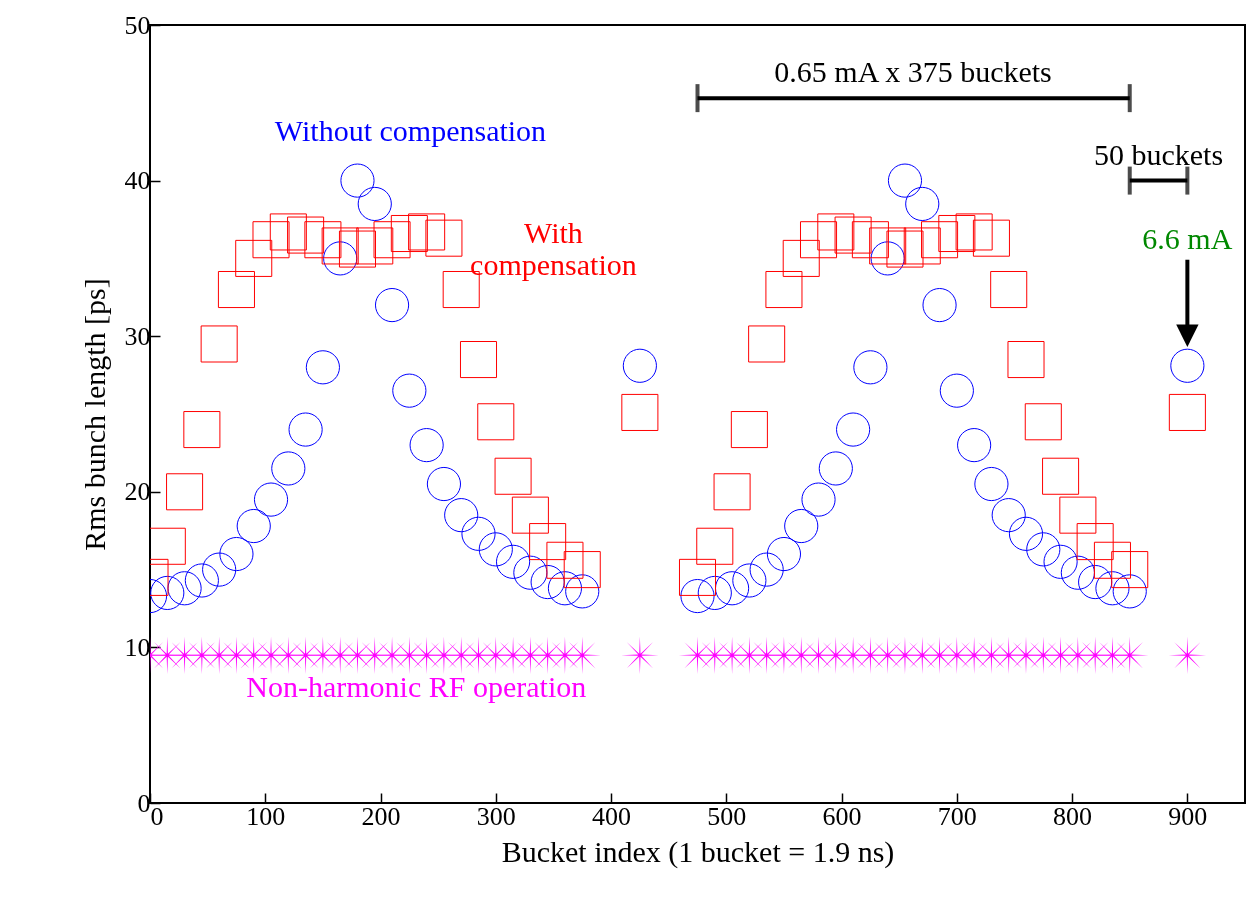  I want to click on series-label: With compensation, so click(553, 248).